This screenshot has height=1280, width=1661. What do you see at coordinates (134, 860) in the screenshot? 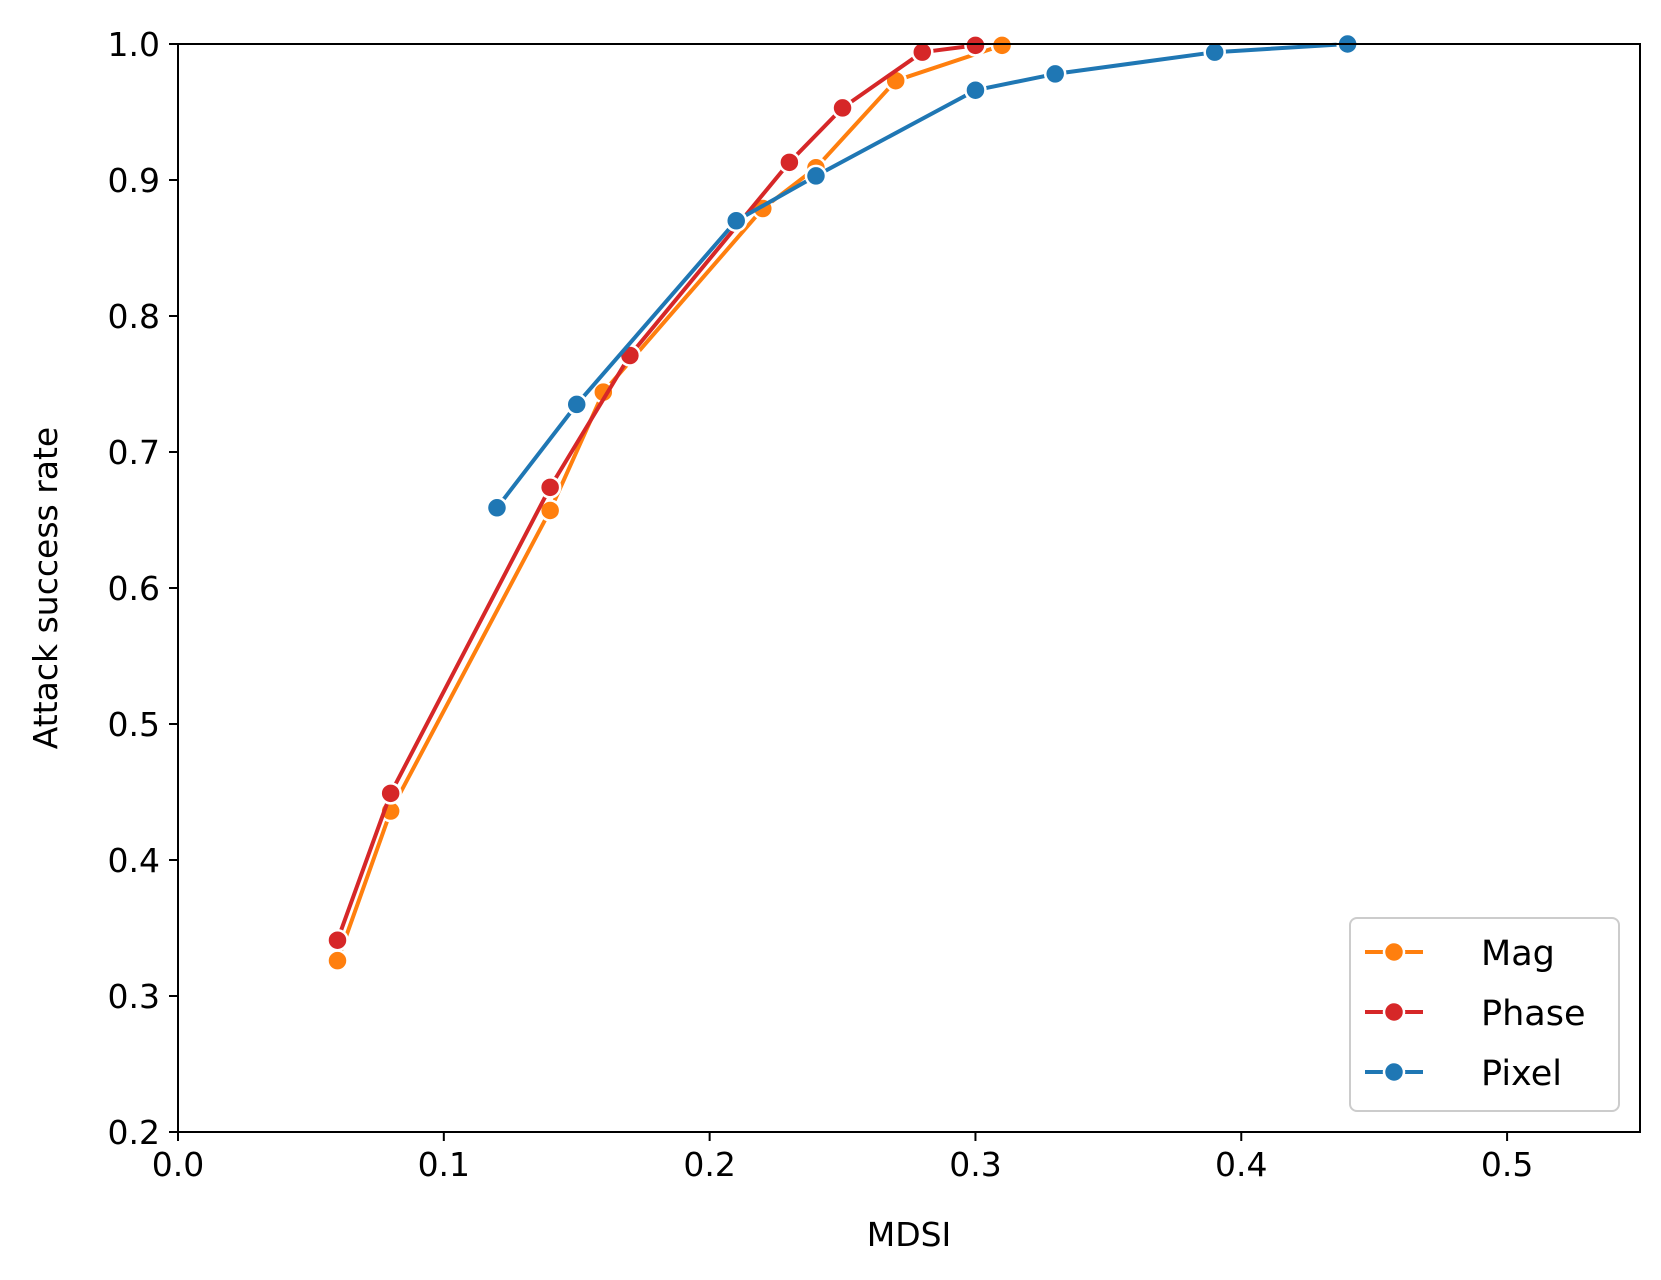
I see `y-tick-label: 0.4` at bounding box center [134, 860].